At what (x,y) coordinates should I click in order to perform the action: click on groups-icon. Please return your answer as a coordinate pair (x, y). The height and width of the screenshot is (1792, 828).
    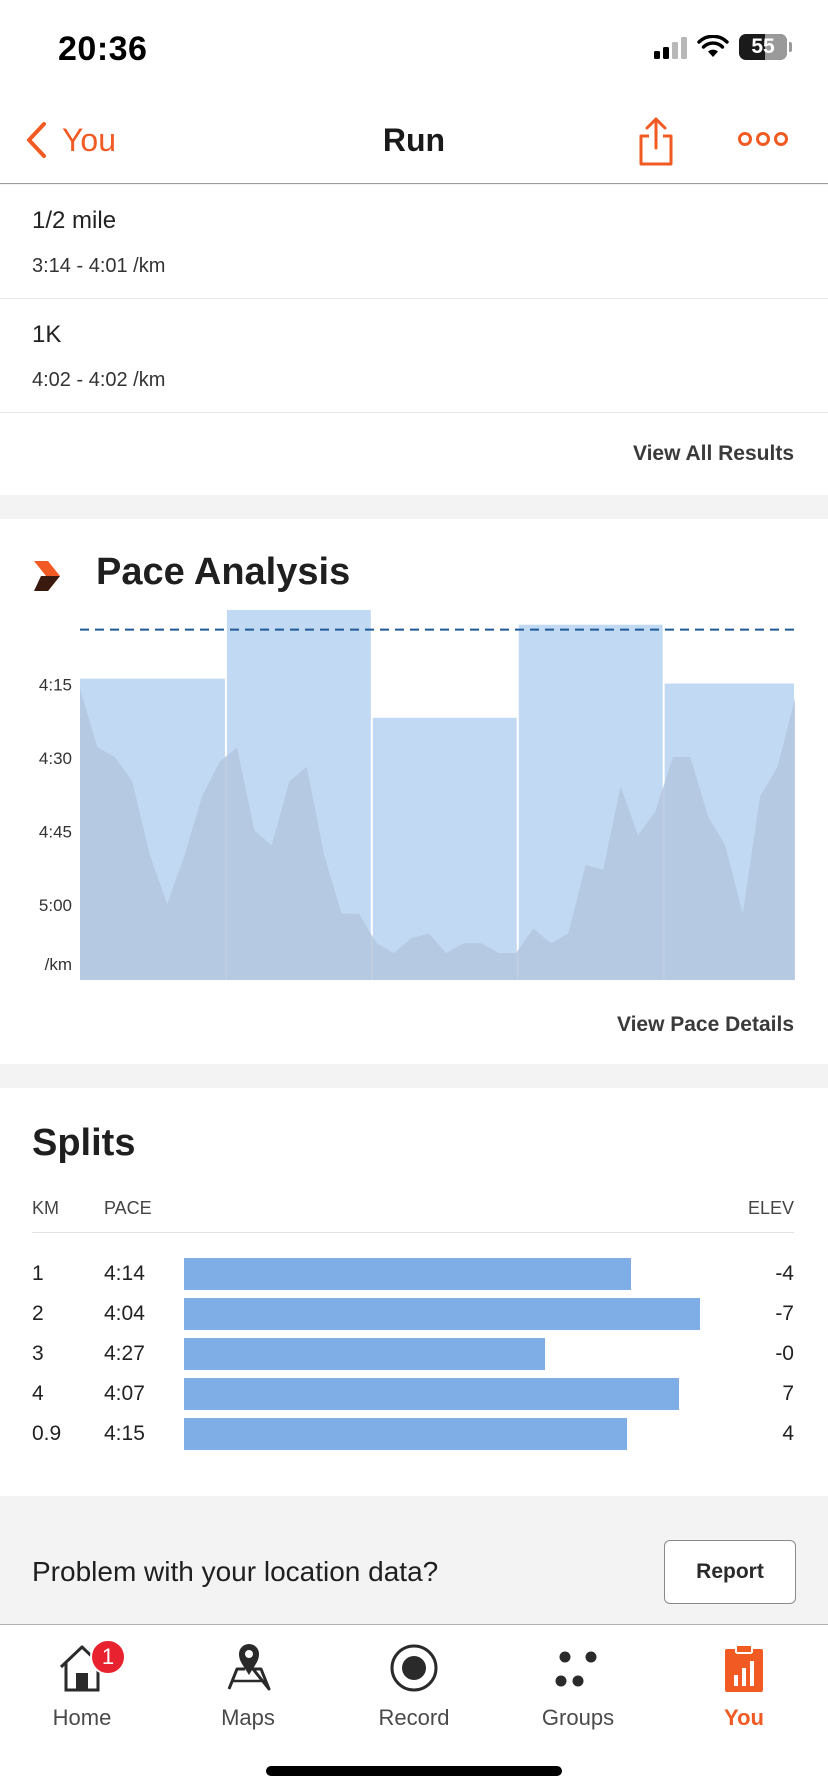
    Looking at the image, I should click on (576, 1669).